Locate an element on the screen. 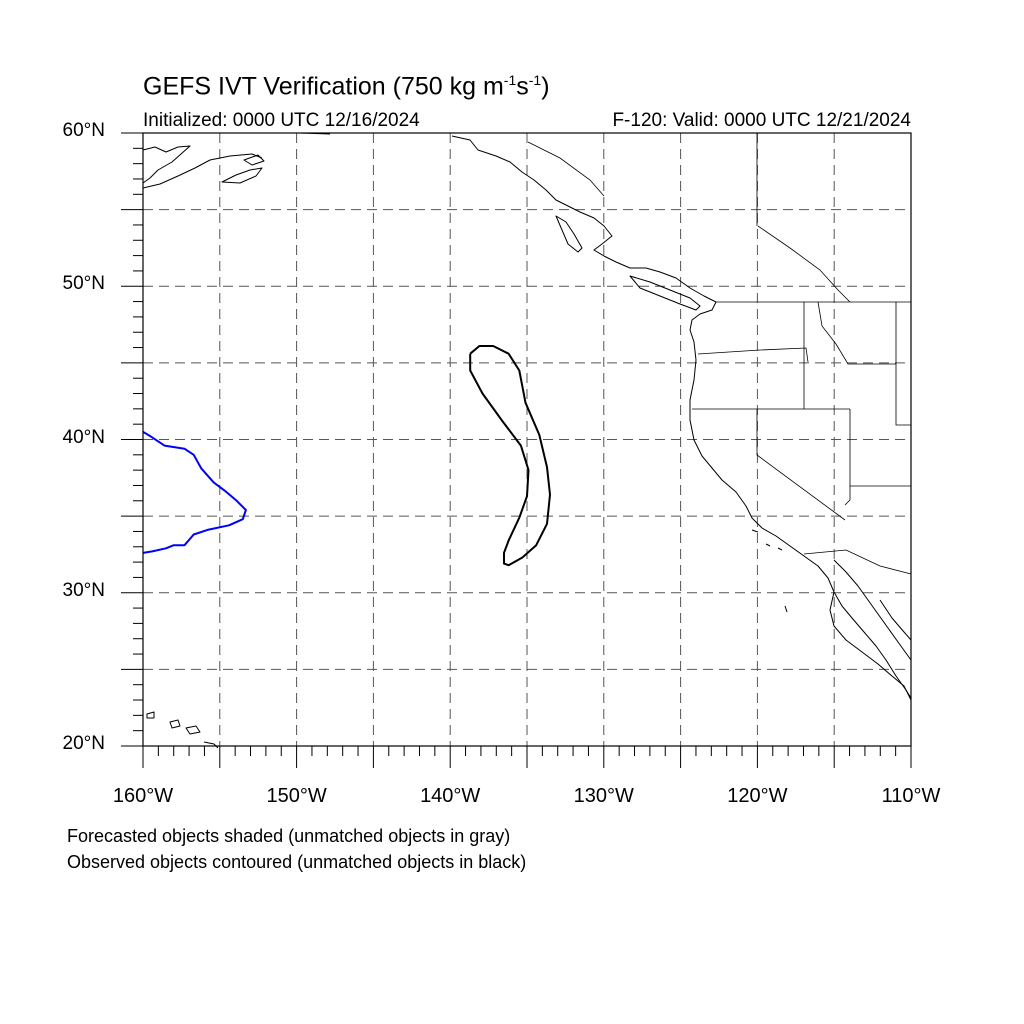  haida-gwaii is located at coordinates (569, 234).